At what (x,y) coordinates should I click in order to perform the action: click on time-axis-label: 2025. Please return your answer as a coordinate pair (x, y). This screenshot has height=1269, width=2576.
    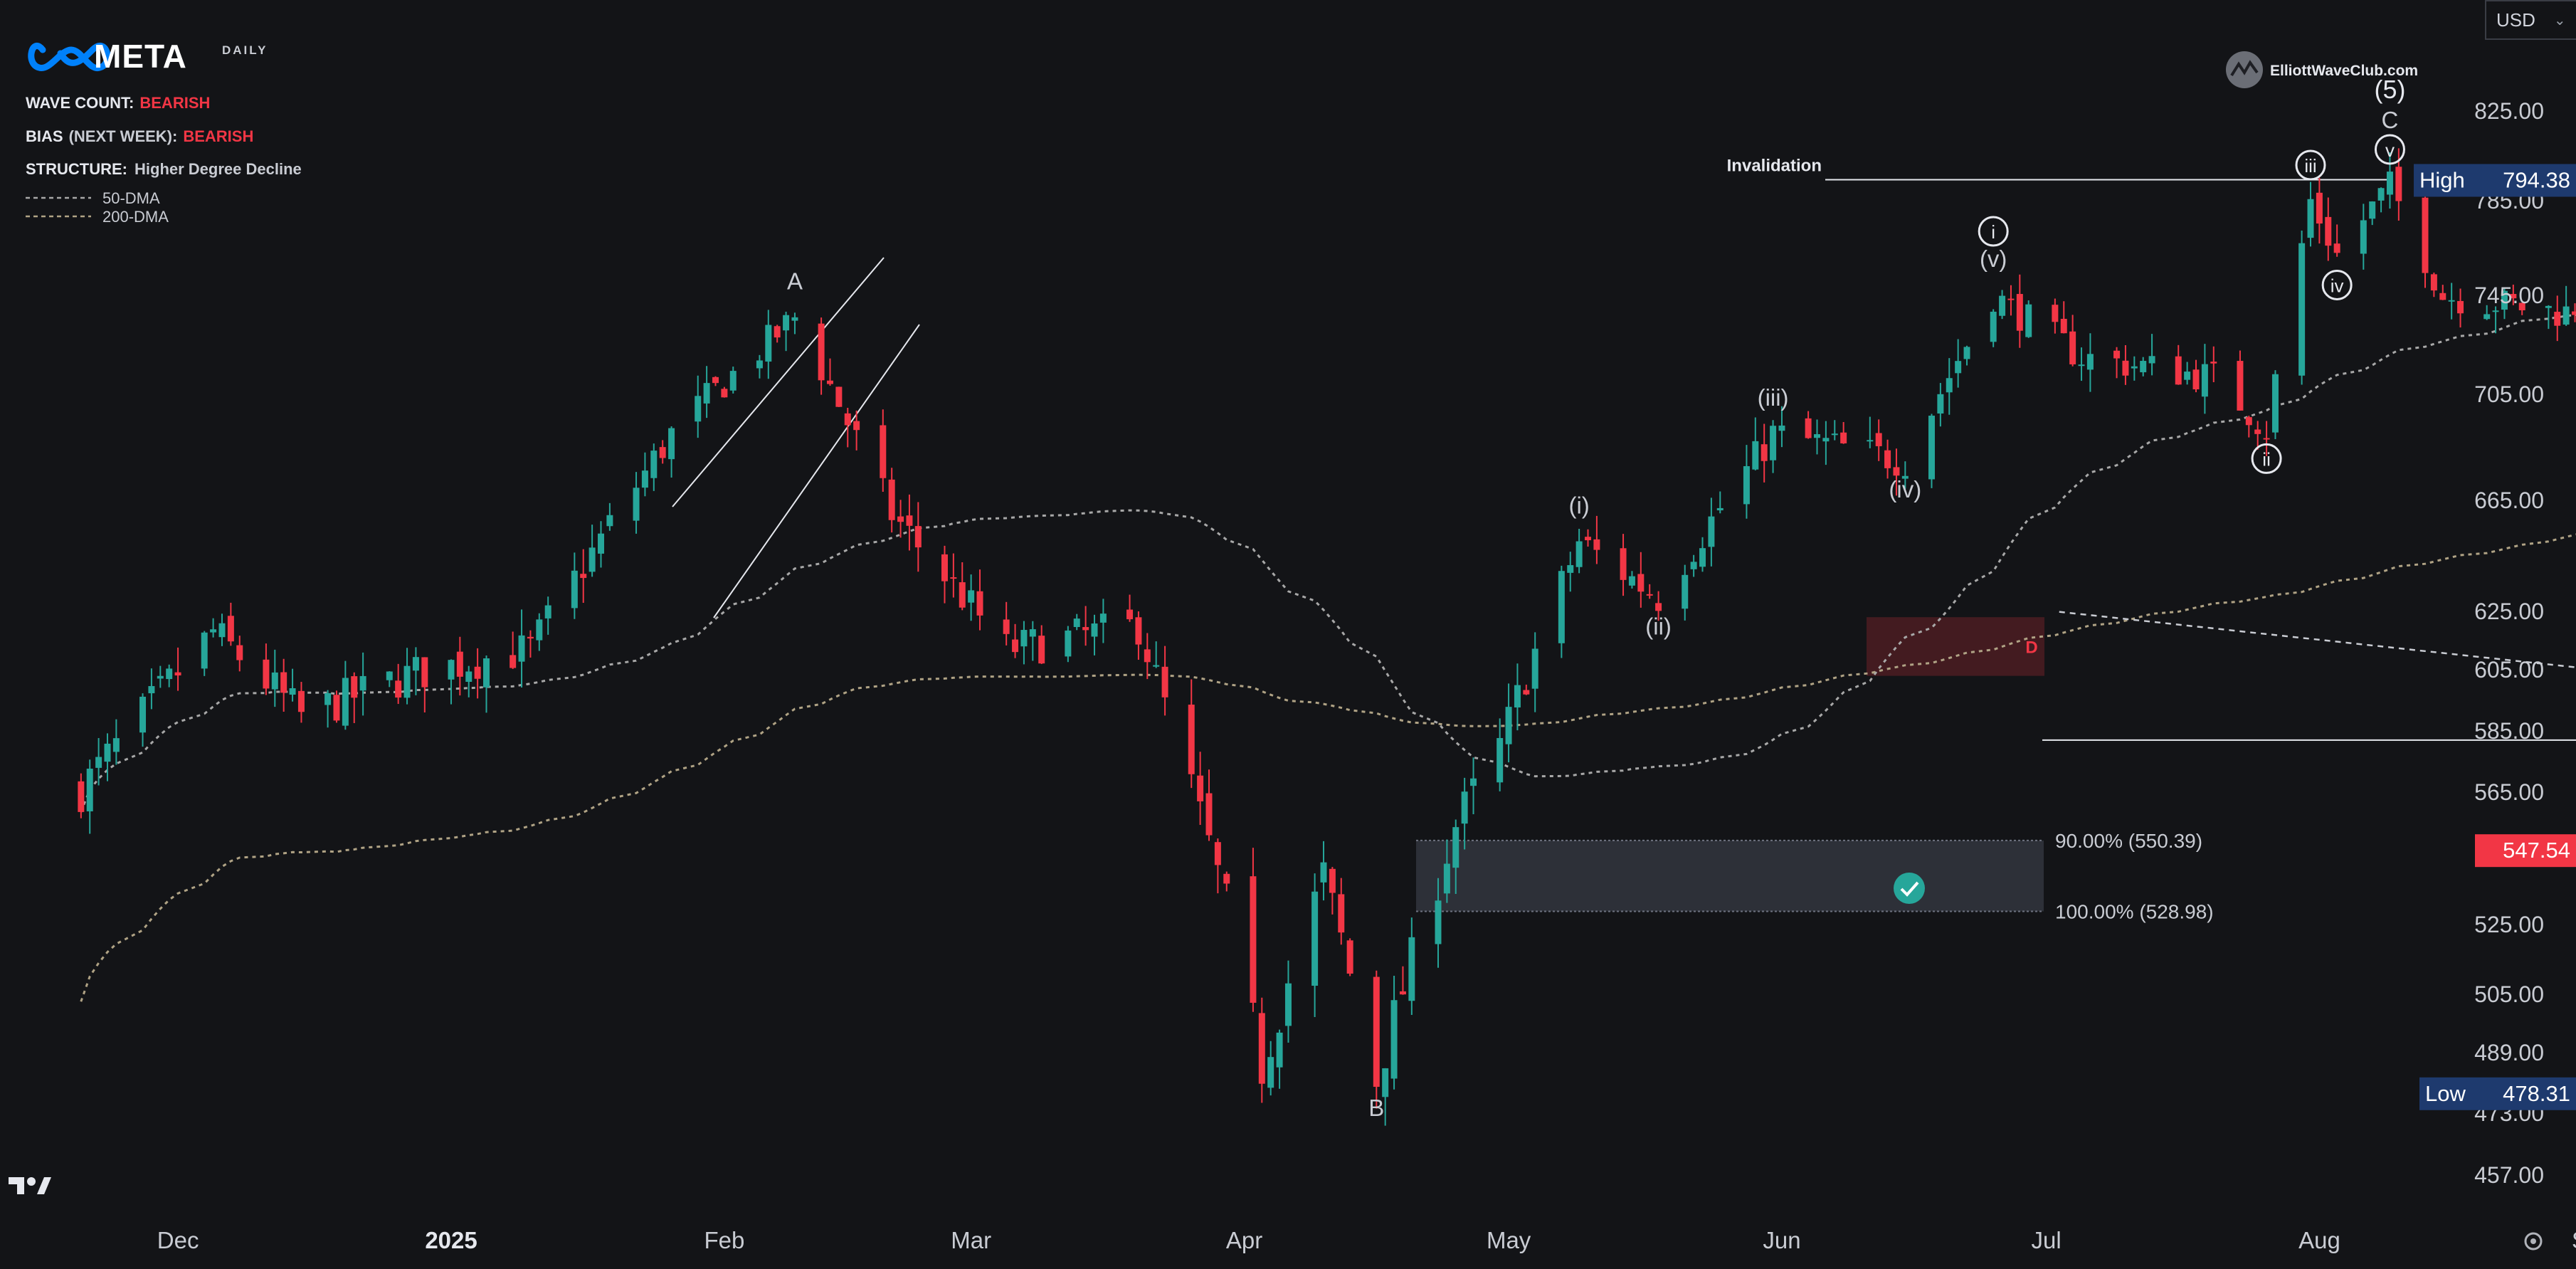
    Looking at the image, I should click on (451, 1240).